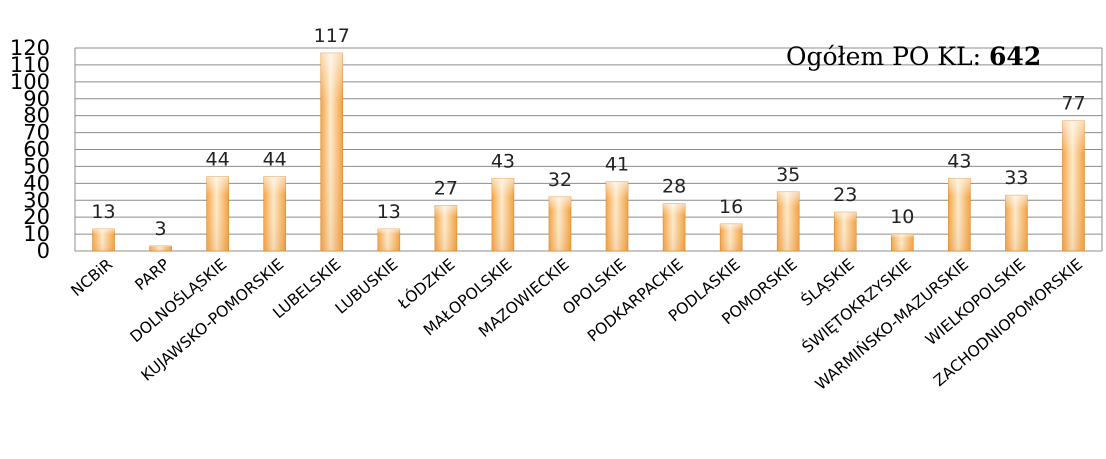 This screenshot has width=1106, height=459. I want to click on total-value: 642, so click(1015, 56).